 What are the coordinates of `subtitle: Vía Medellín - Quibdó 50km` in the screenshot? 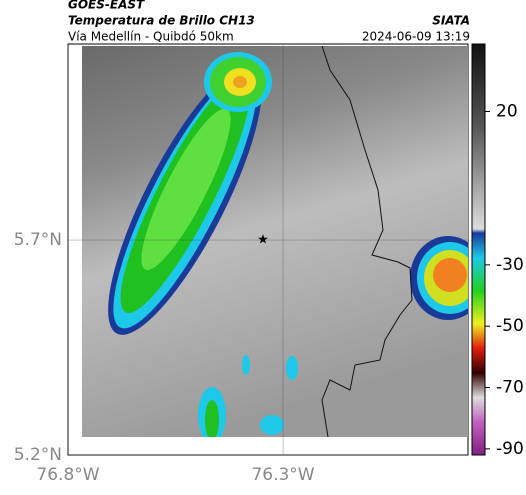 It's located at (151, 37).